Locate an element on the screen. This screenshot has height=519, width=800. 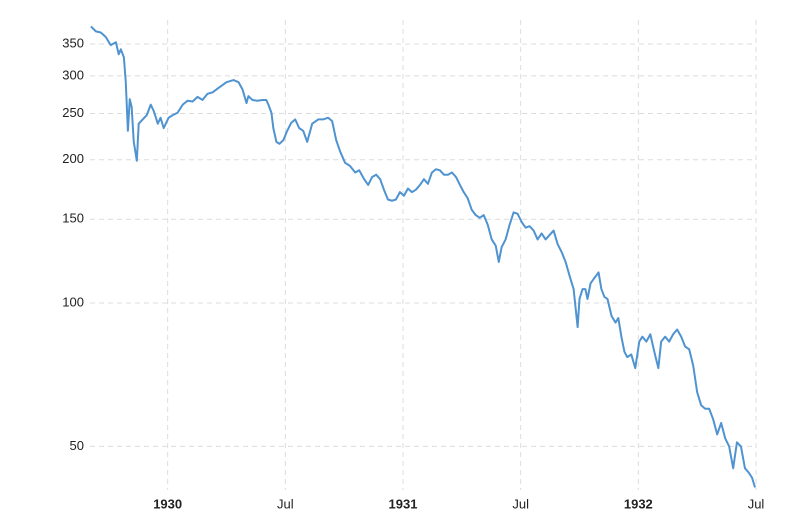
x-tick-label: 1932 is located at coordinates (638, 503).